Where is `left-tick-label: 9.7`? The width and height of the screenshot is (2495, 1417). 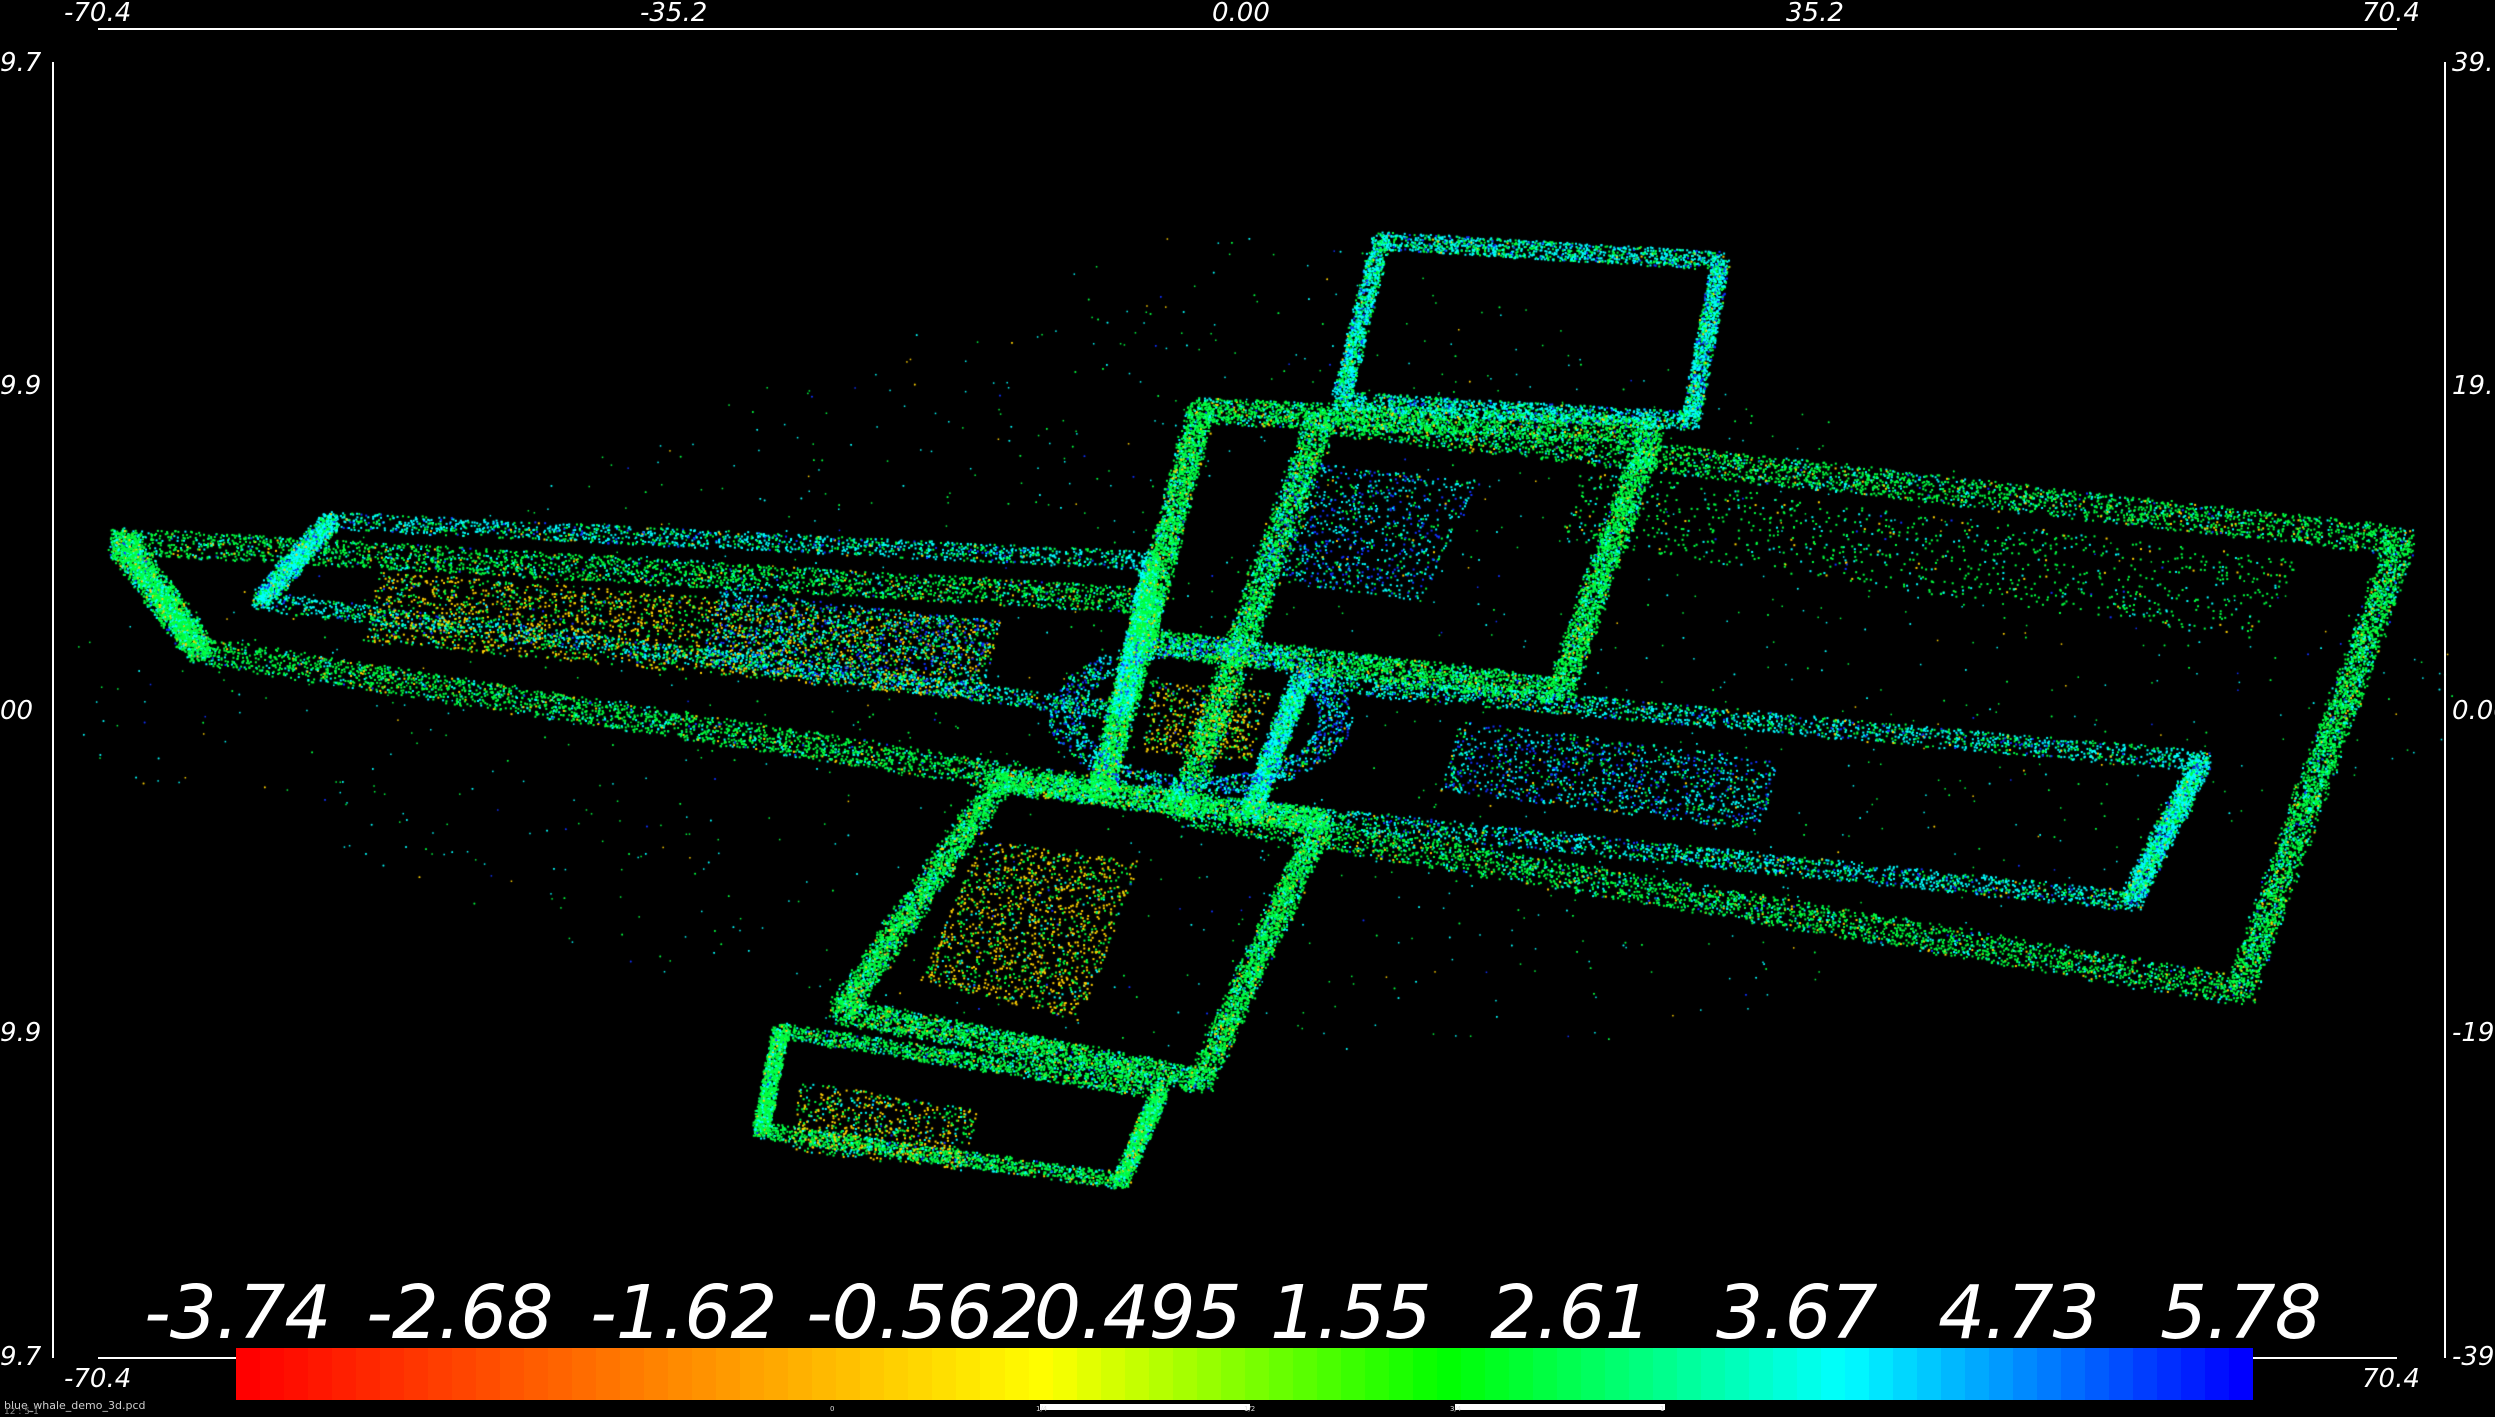
left-tick-label: 9.7 is located at coordinates (21, 1357).